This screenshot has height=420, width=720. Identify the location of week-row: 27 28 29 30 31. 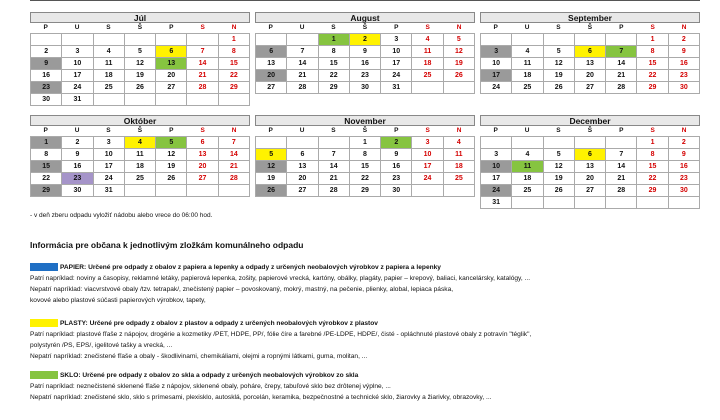
(365, 87).